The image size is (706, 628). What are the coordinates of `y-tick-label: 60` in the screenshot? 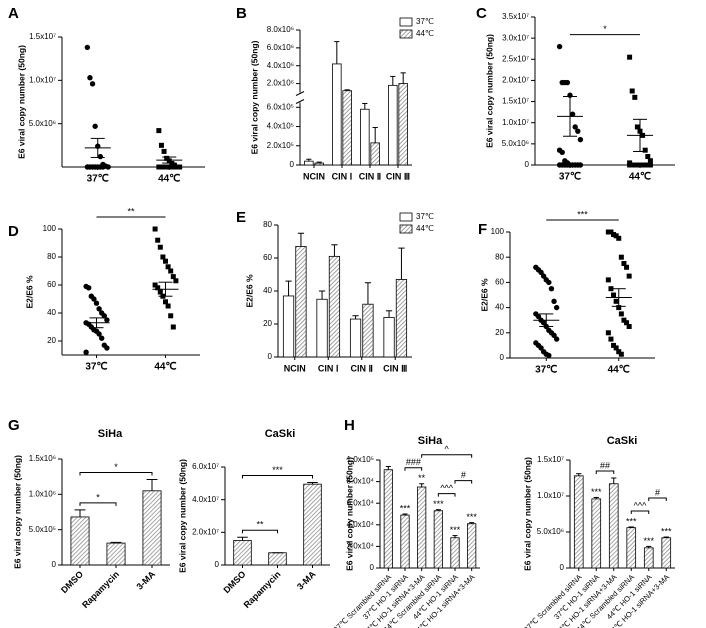 It's located at (499, 282).